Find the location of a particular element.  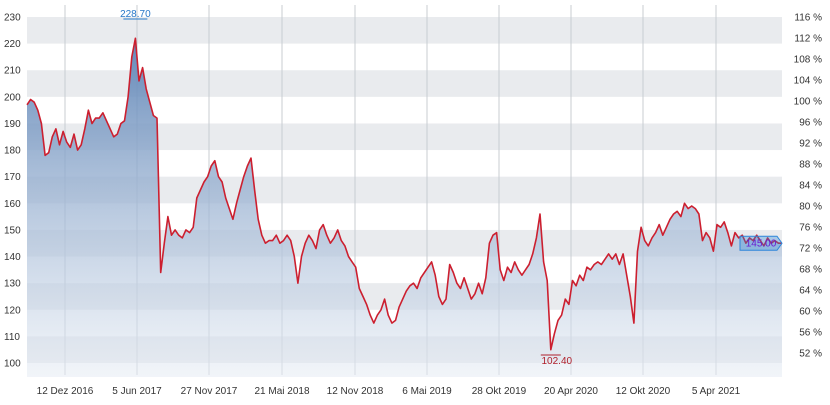

y2-tick-label: 64 % is located at coordinates (810, 291).